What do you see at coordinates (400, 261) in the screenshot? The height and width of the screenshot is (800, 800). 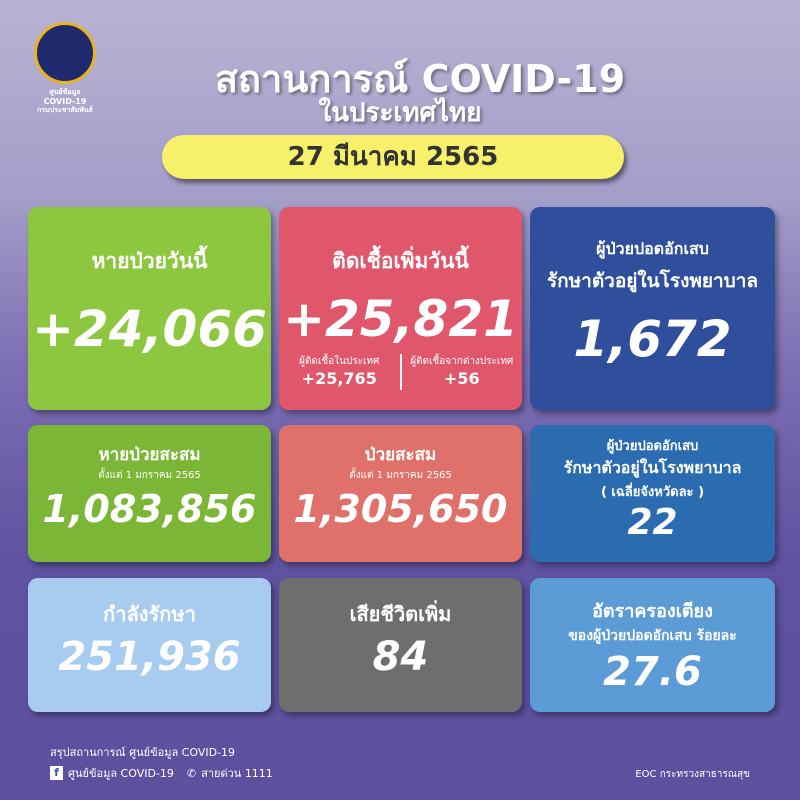 I see `card-label: ติดเชื้อเพิ่มวันนี้` at bounding box center [400, 261].